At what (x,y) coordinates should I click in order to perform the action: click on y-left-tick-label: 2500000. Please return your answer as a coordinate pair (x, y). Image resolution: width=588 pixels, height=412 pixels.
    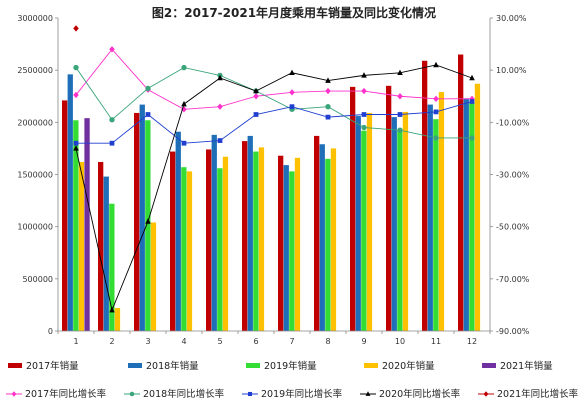
    Looking at the image, I should click on (35, 70).